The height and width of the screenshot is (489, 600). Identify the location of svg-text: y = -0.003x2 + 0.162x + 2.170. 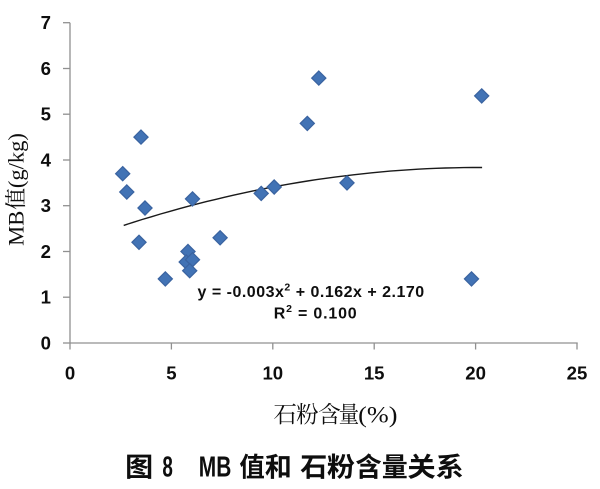
(311, 291).